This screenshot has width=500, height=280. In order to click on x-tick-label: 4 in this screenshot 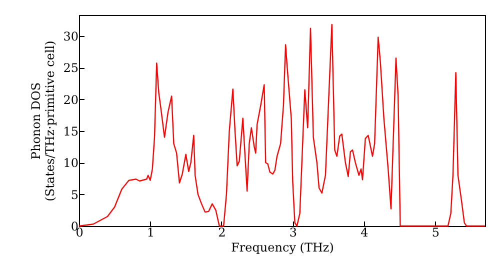, I will do `click(364, 233)`.